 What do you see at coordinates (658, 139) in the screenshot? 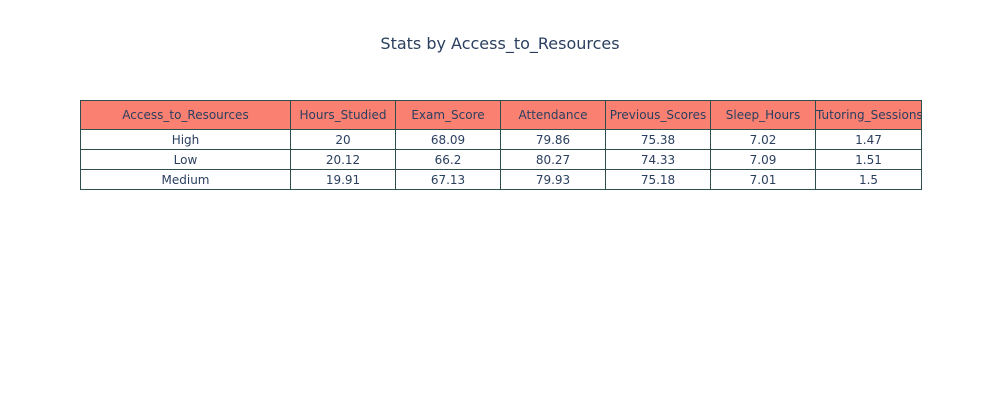
I see `table-cell: 75.38` at bounding box center [658, 139].